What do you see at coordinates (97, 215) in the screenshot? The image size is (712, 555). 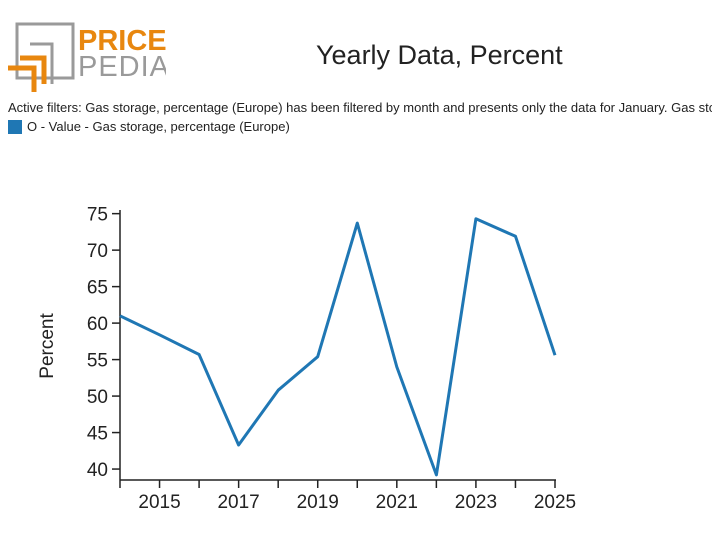 I see `y-tick-label: 75` at bounding box center [97, 215].